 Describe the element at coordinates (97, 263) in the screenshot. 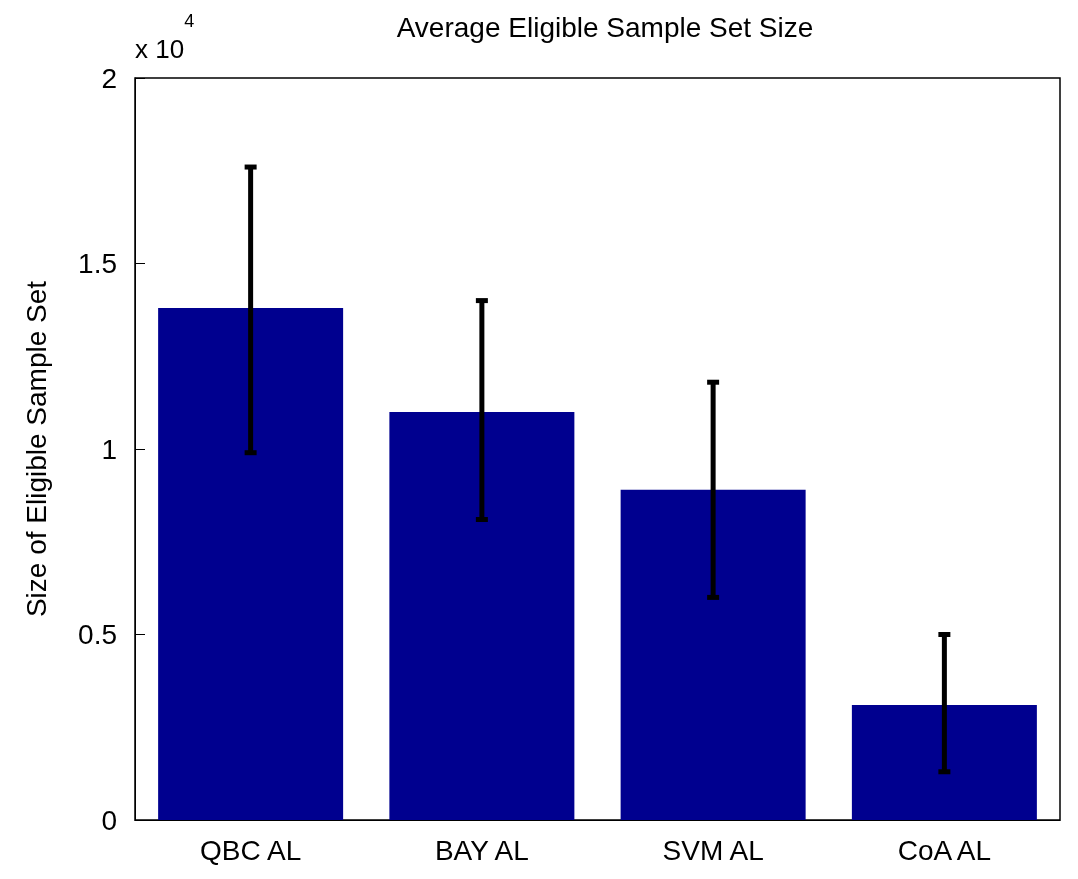

I see `y-tick-label: 1.5` at that location.